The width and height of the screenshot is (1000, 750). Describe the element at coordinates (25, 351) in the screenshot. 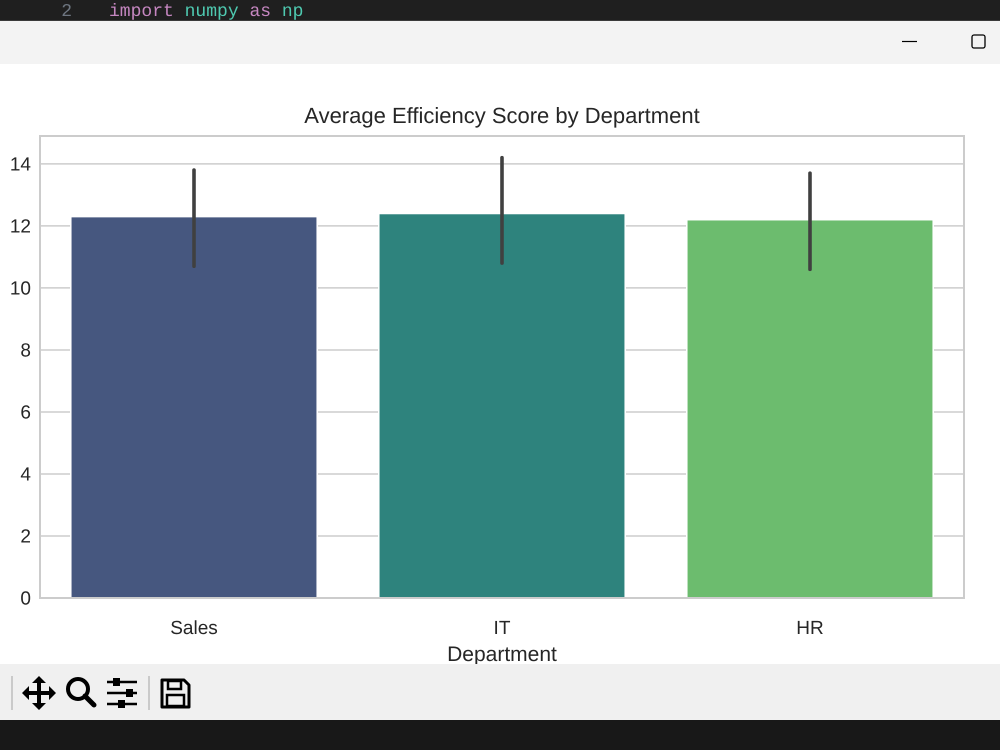

I see `y-tick-label: 8` at that location.